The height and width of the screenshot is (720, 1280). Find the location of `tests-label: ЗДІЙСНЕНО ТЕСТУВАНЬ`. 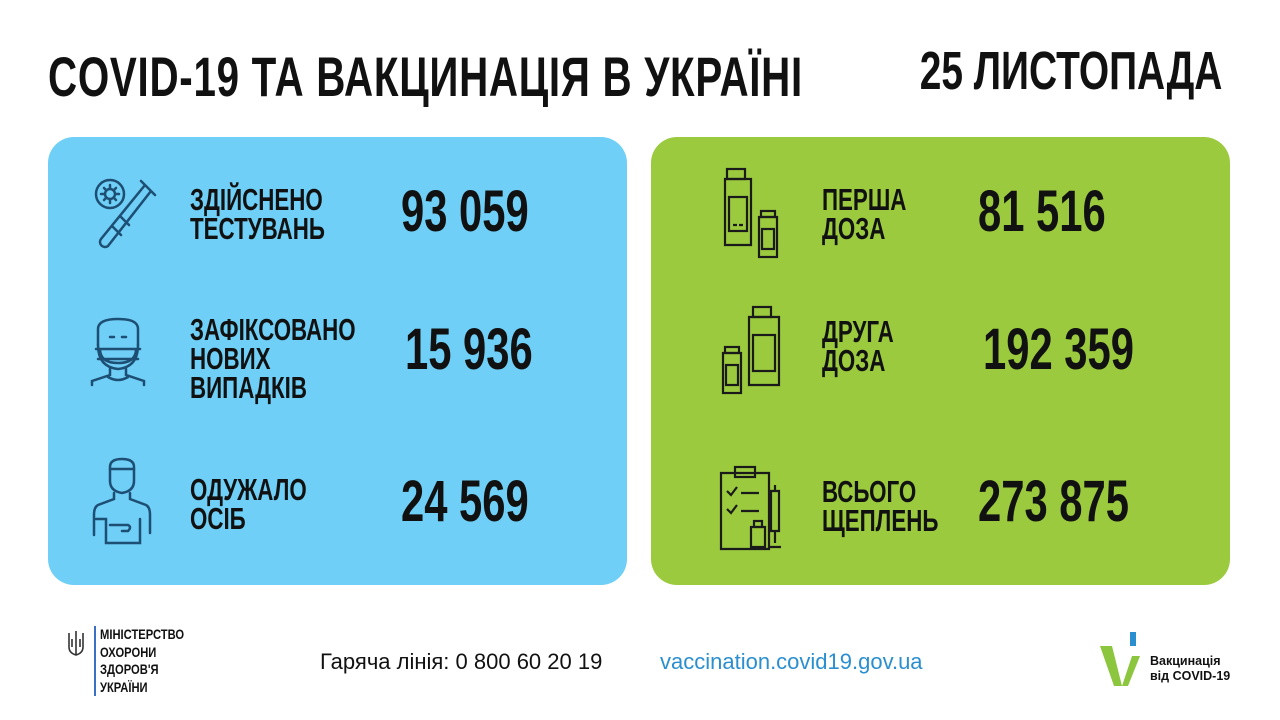

tests-label: ЗДІЙСНЕНО ТЕСТУВАНЬ is located at coordinates (257, 214).